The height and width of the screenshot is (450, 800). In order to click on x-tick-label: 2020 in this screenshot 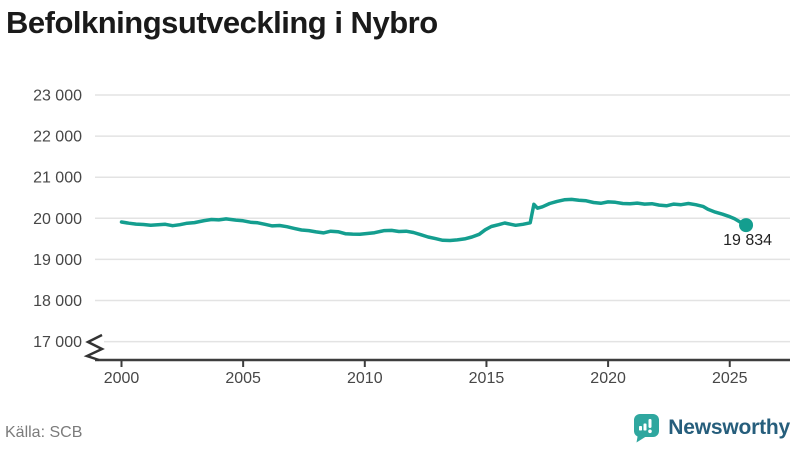, I will do `click(608, 378)`.